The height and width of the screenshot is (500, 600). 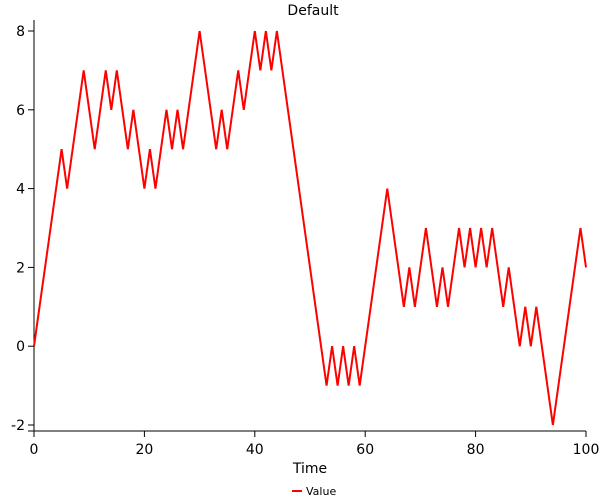 What do you see at coordinates (20, 32) in the screenshot?
I see `y-tick-label: 8` at bounding box center [20, 32].